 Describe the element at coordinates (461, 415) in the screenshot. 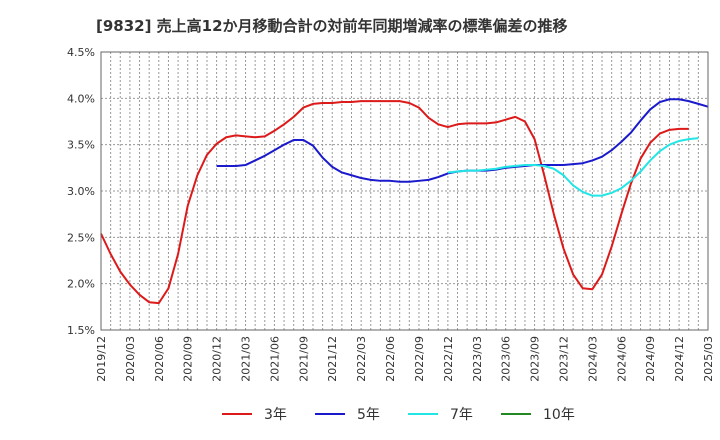

I see `legend-label-7年: 7年` at that location.